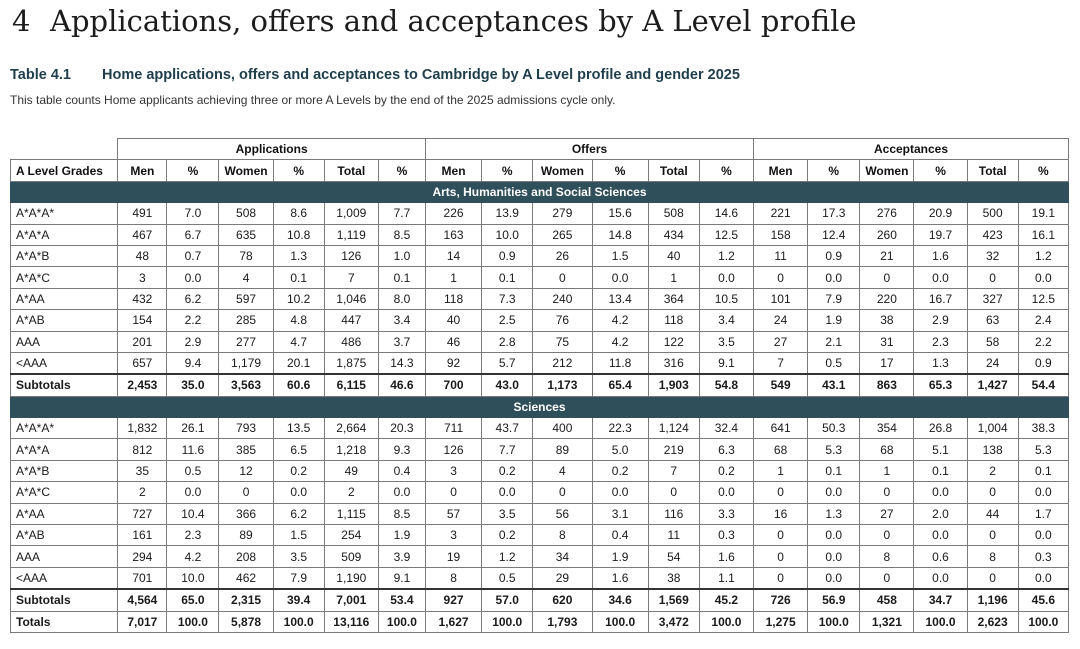  What do you see at coordinates (1043, 341) in the screenshot?
I see `table-cell: 2.2` at bounding box center [1043, 341].